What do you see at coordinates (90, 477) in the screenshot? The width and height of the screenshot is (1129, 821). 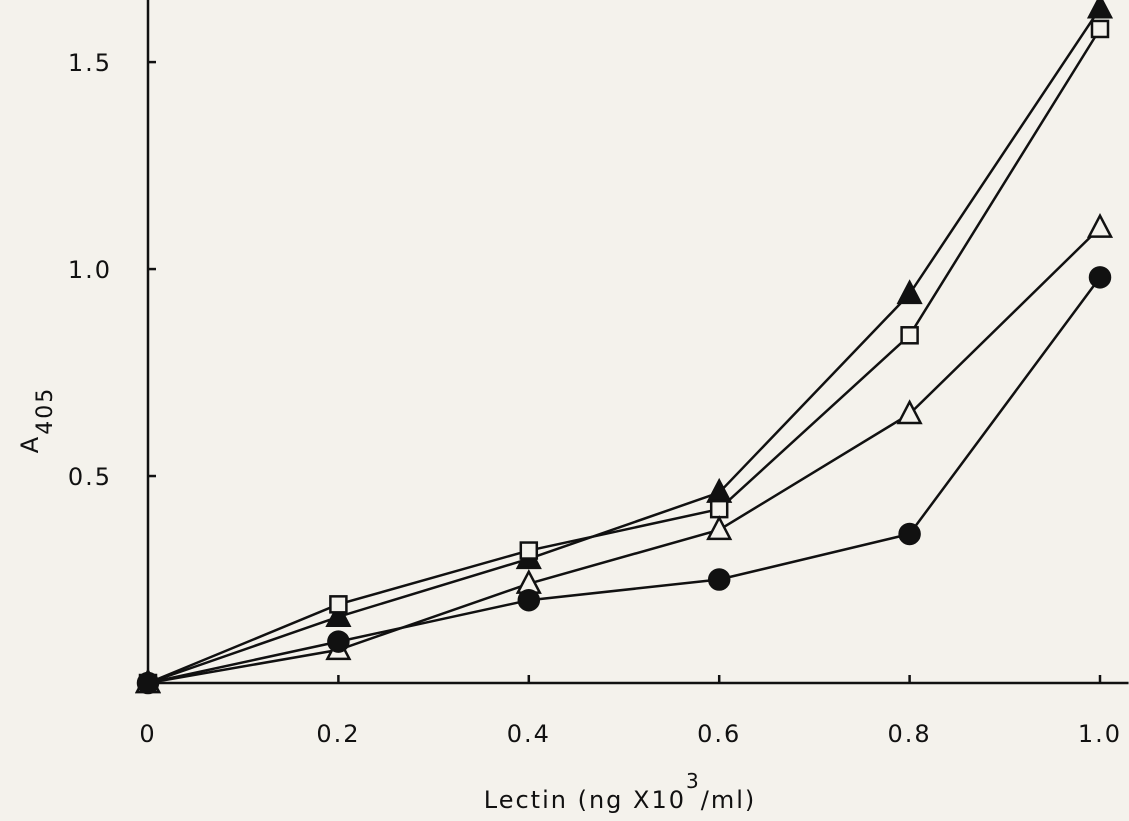 I see `y-tick-label: 0.5` at bounding box center [90, 477].